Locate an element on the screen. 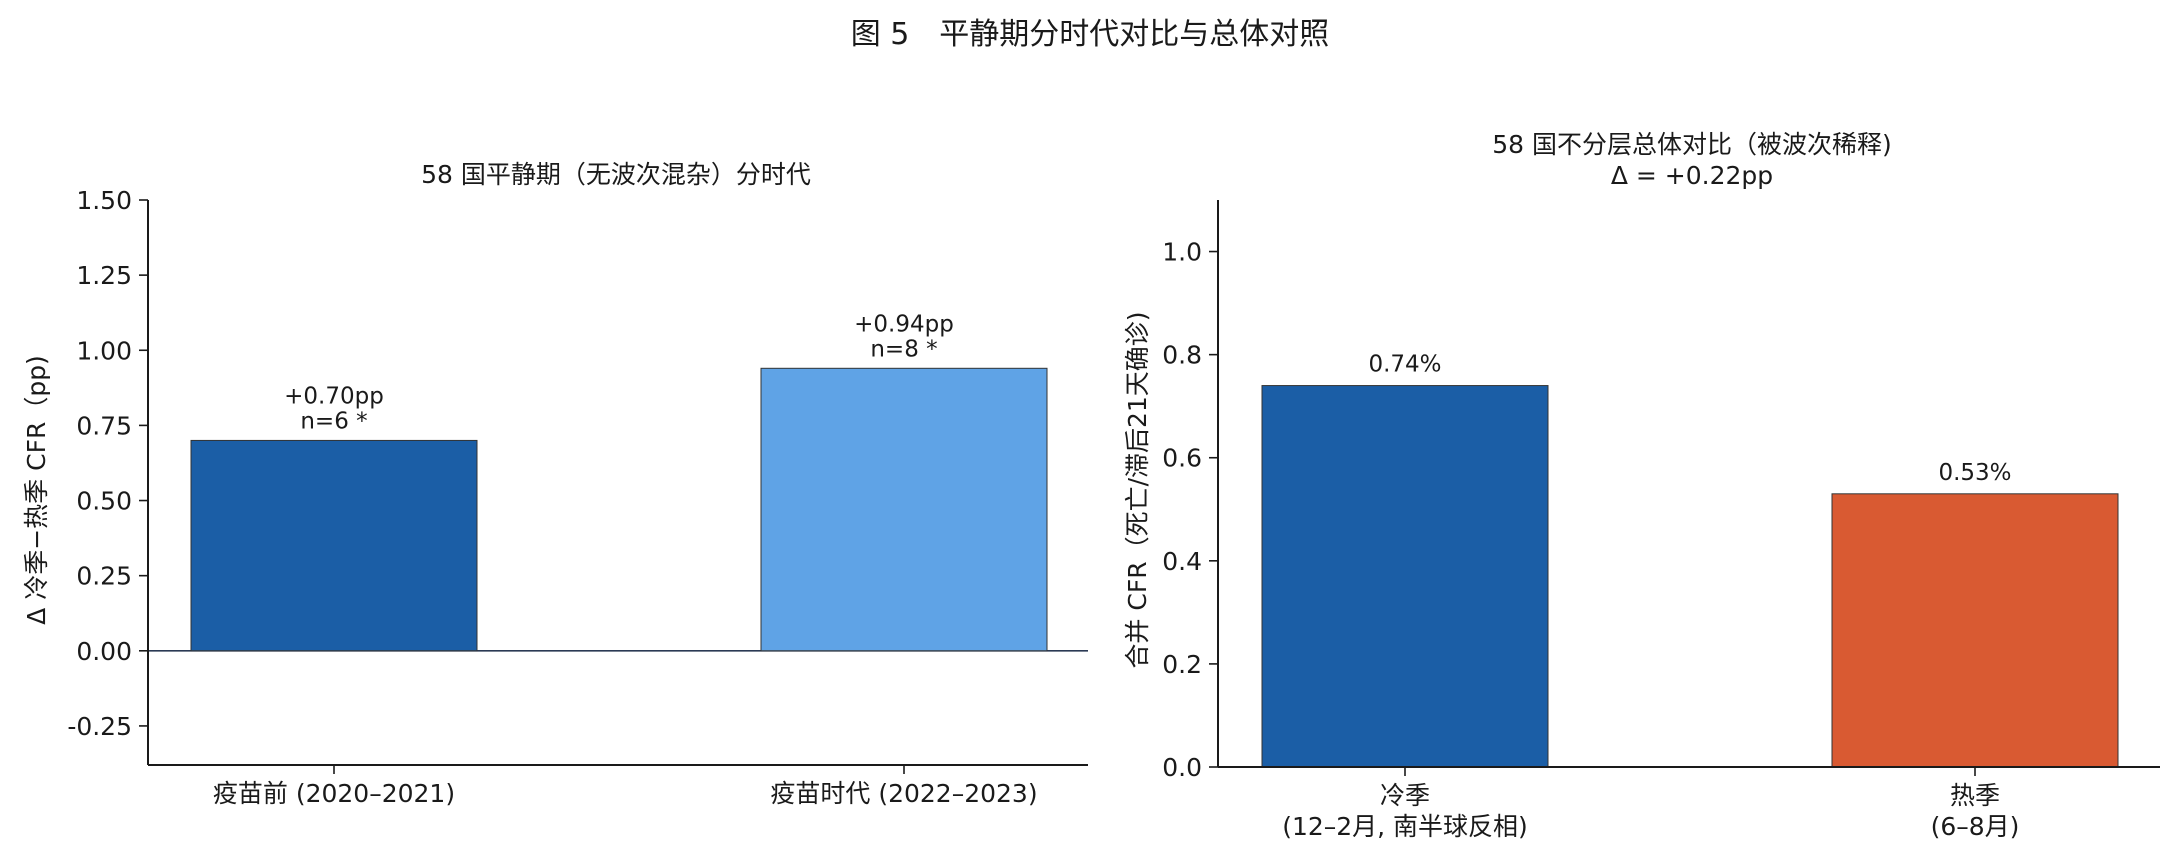 The height and width of the screenshot is (866, 2180). right-x-tick-label: 热季 is located at coordinates (1975, 795).